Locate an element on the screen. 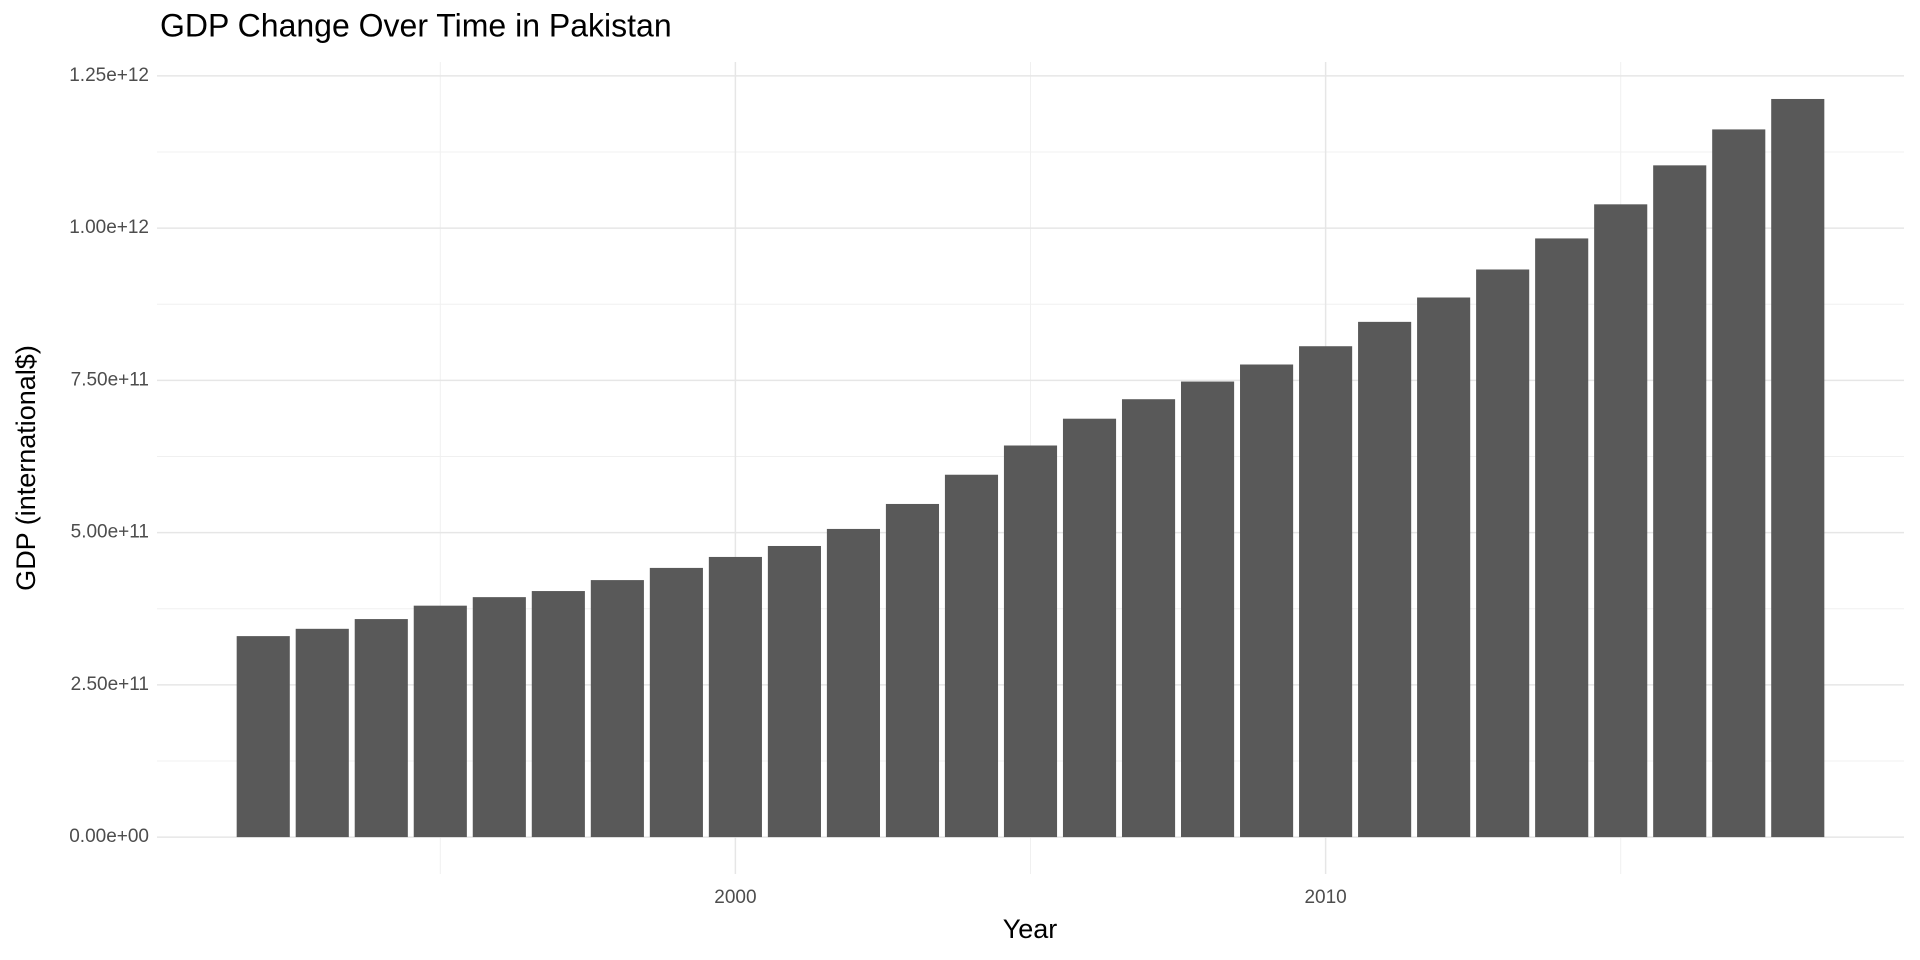 The image size is (1920, 960). y-tick-label: 1.25e+12 is located at coordinates (109, 75).